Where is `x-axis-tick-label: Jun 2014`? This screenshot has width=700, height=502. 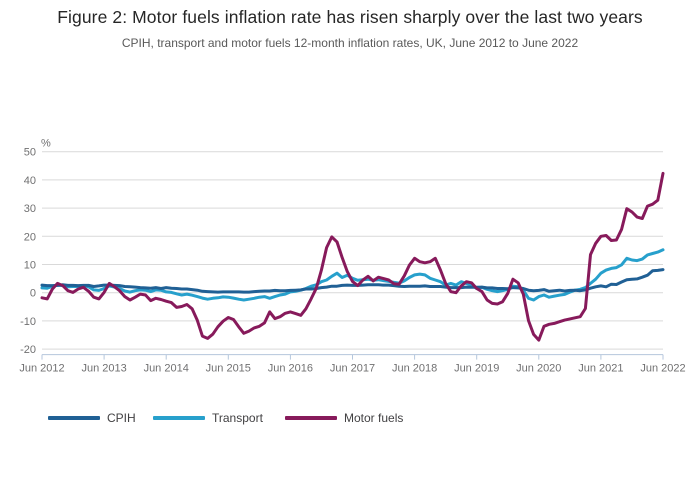
x-axis-tick-label: Jun 2014 is located at coordinates (166, 369).